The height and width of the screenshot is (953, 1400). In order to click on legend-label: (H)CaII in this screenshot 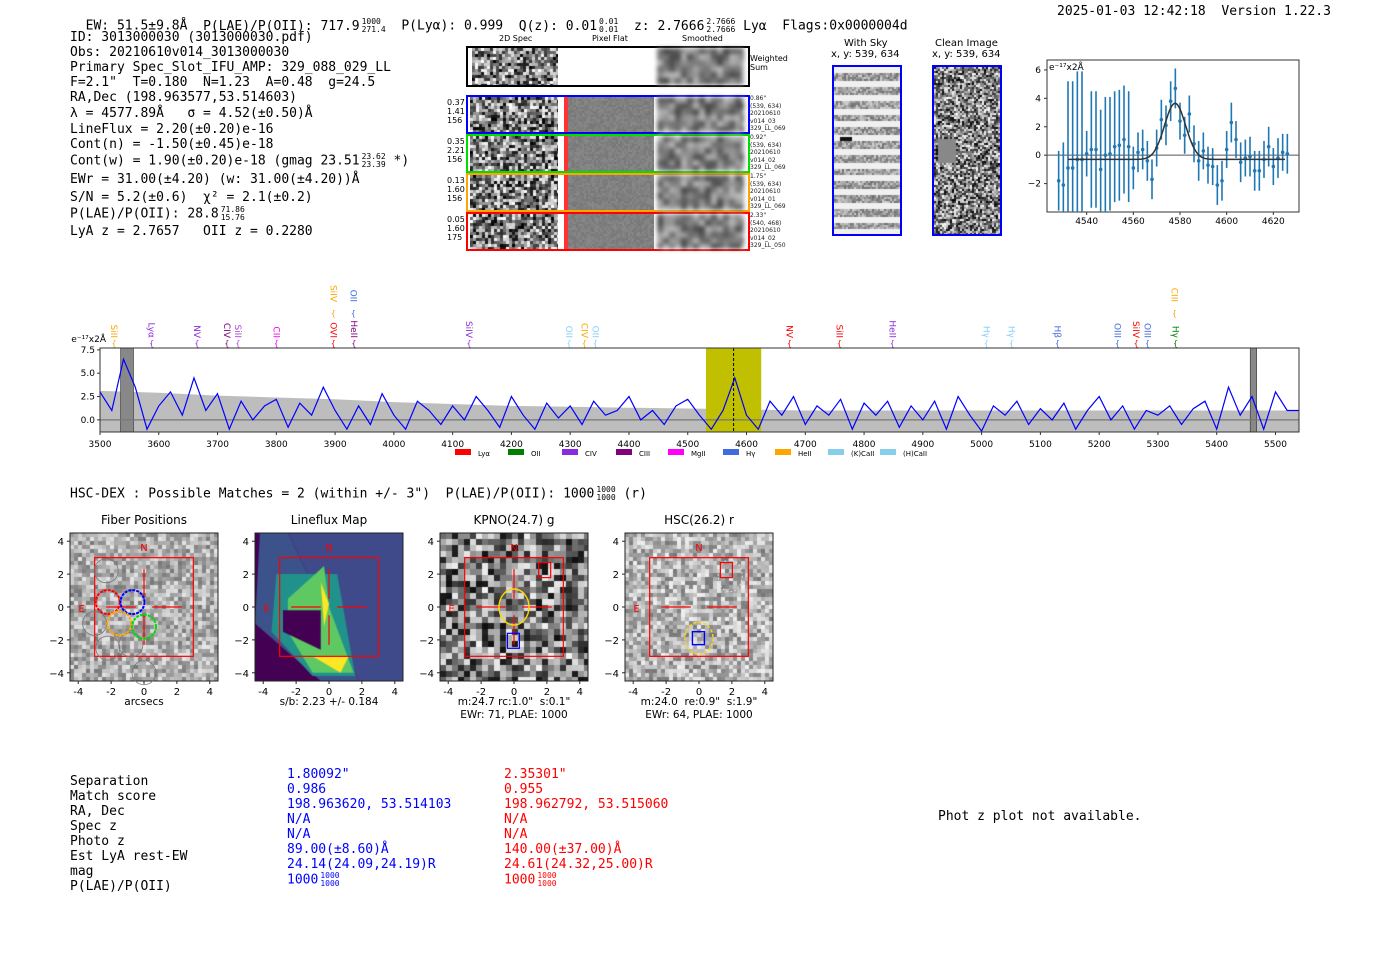, I will do `click(915, 454)`.